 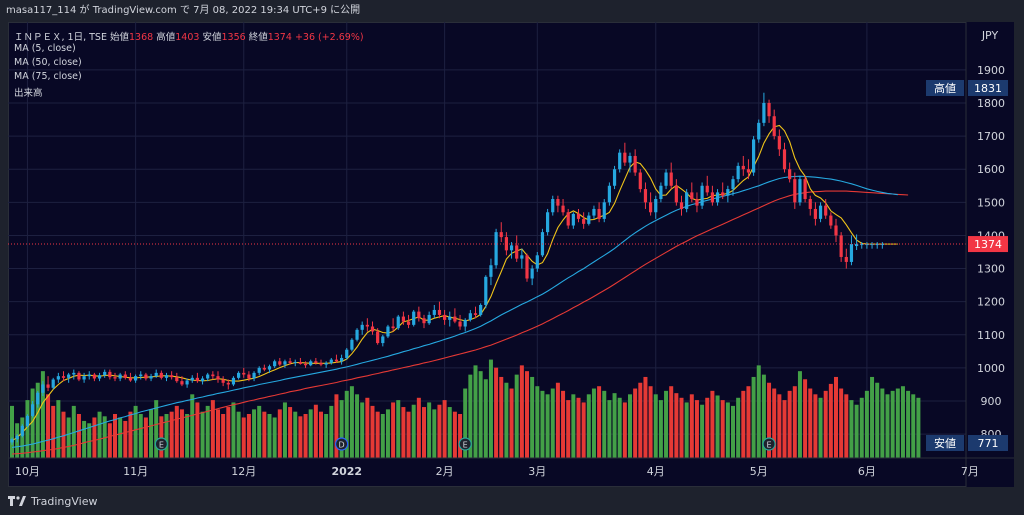 I want to click on price-tick-label: 1600, so click(x=991, y=169).